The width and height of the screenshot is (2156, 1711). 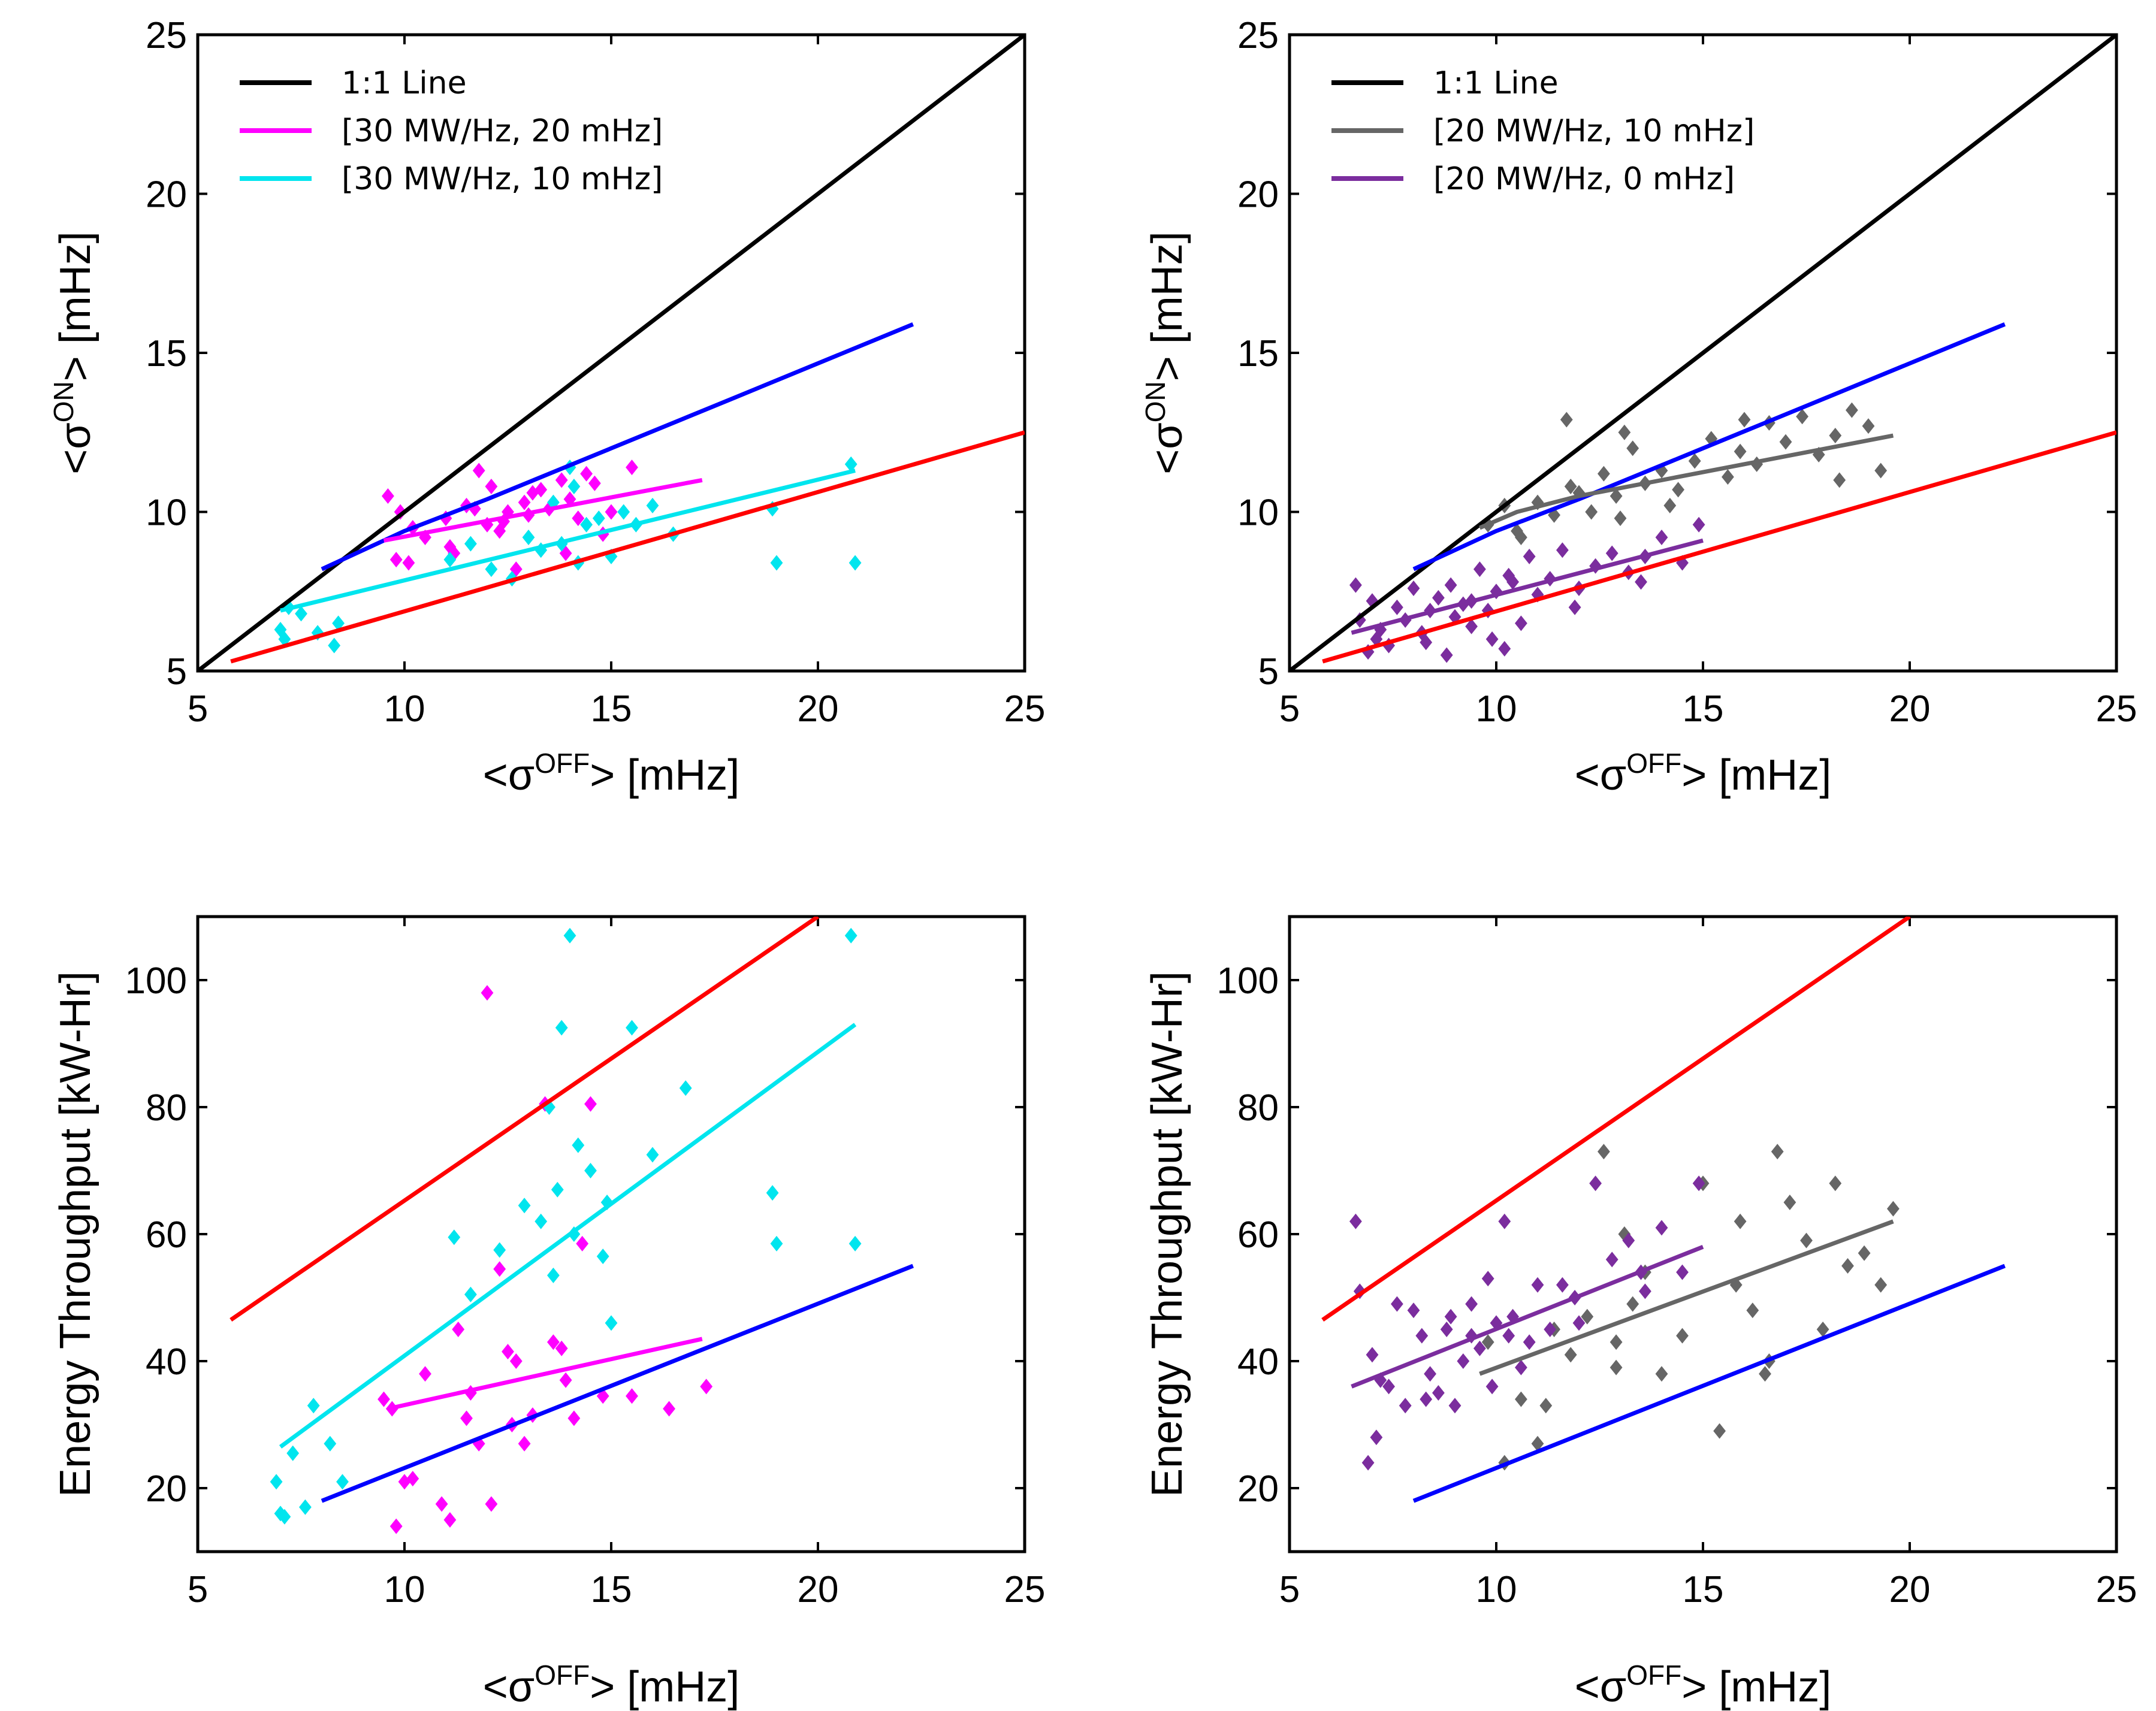 I want to click on x-tick-label: 10, so click(x=404, y=709).